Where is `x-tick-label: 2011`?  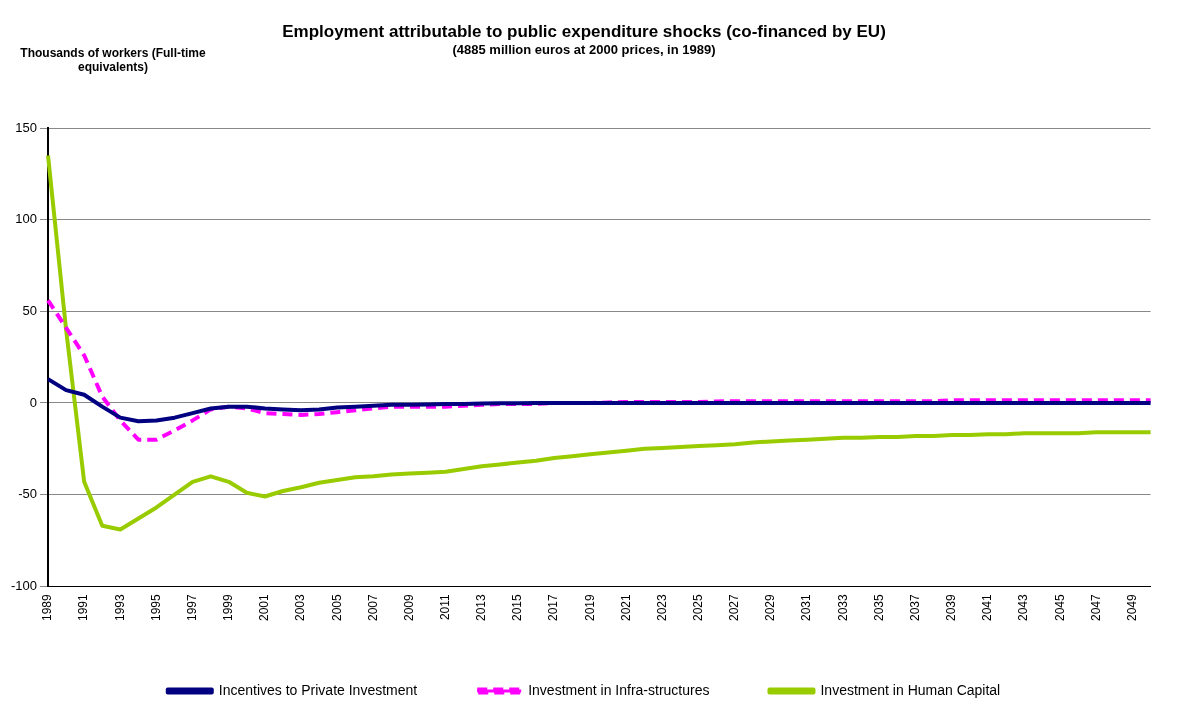 x-tick-label: 2011 is located at coordinates (444, 607).